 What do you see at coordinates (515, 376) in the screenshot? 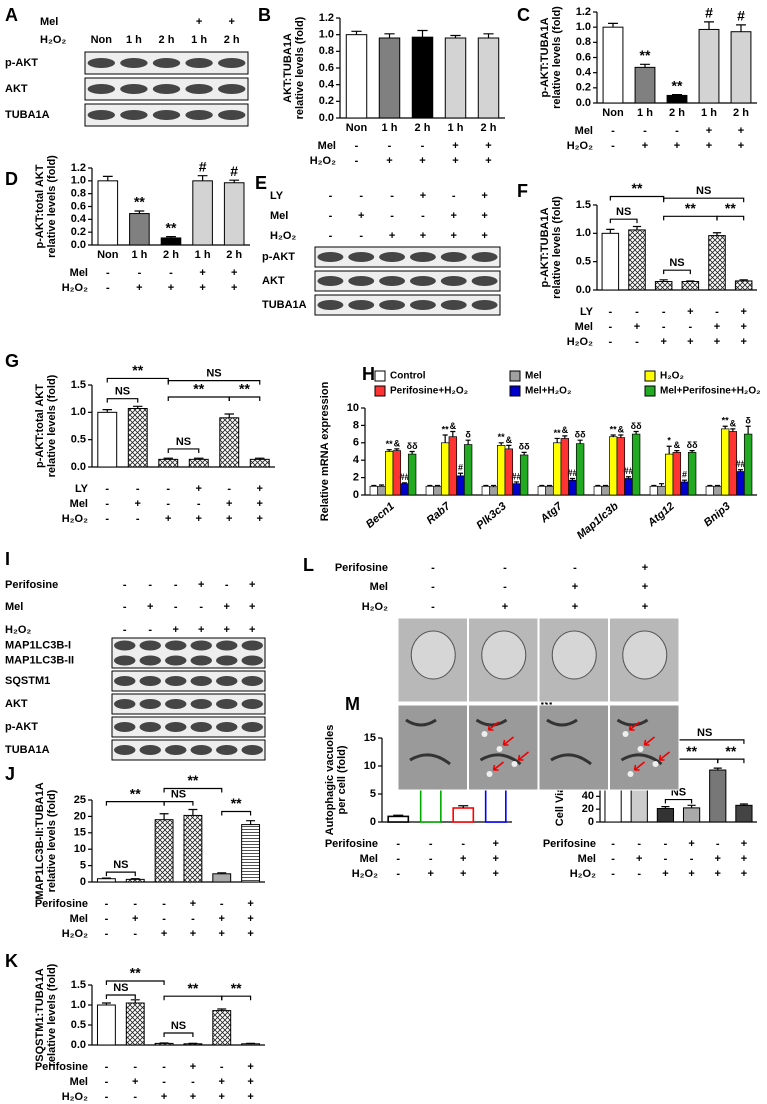
I see `legend-swatch` at bounding box center [515, 376].